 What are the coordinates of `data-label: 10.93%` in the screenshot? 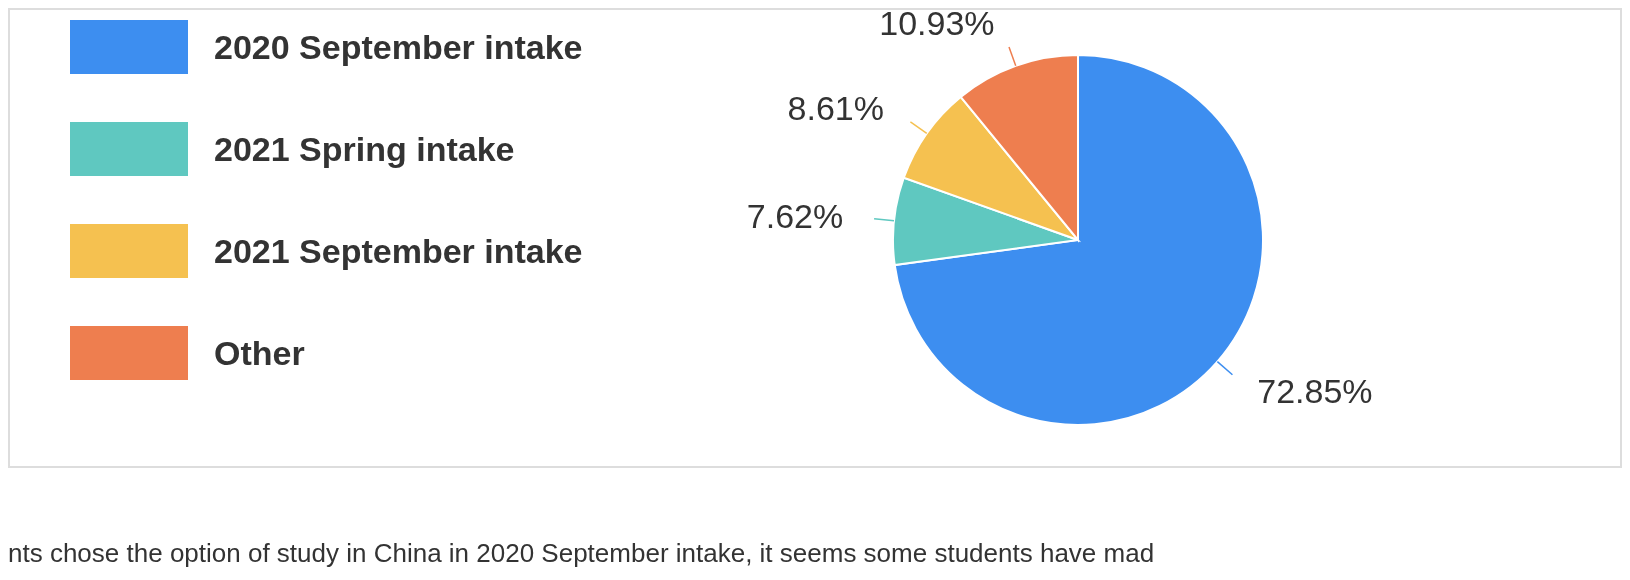 It's located at (936, 23).